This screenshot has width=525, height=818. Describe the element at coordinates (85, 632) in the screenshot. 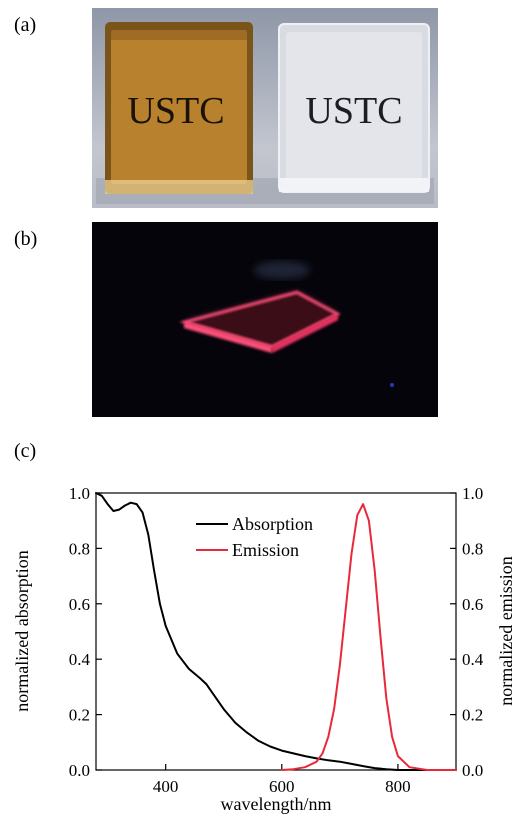

I see `left-y-axis: 0.0 0.2 0.4 0.6 0.8 1.0` at that location.